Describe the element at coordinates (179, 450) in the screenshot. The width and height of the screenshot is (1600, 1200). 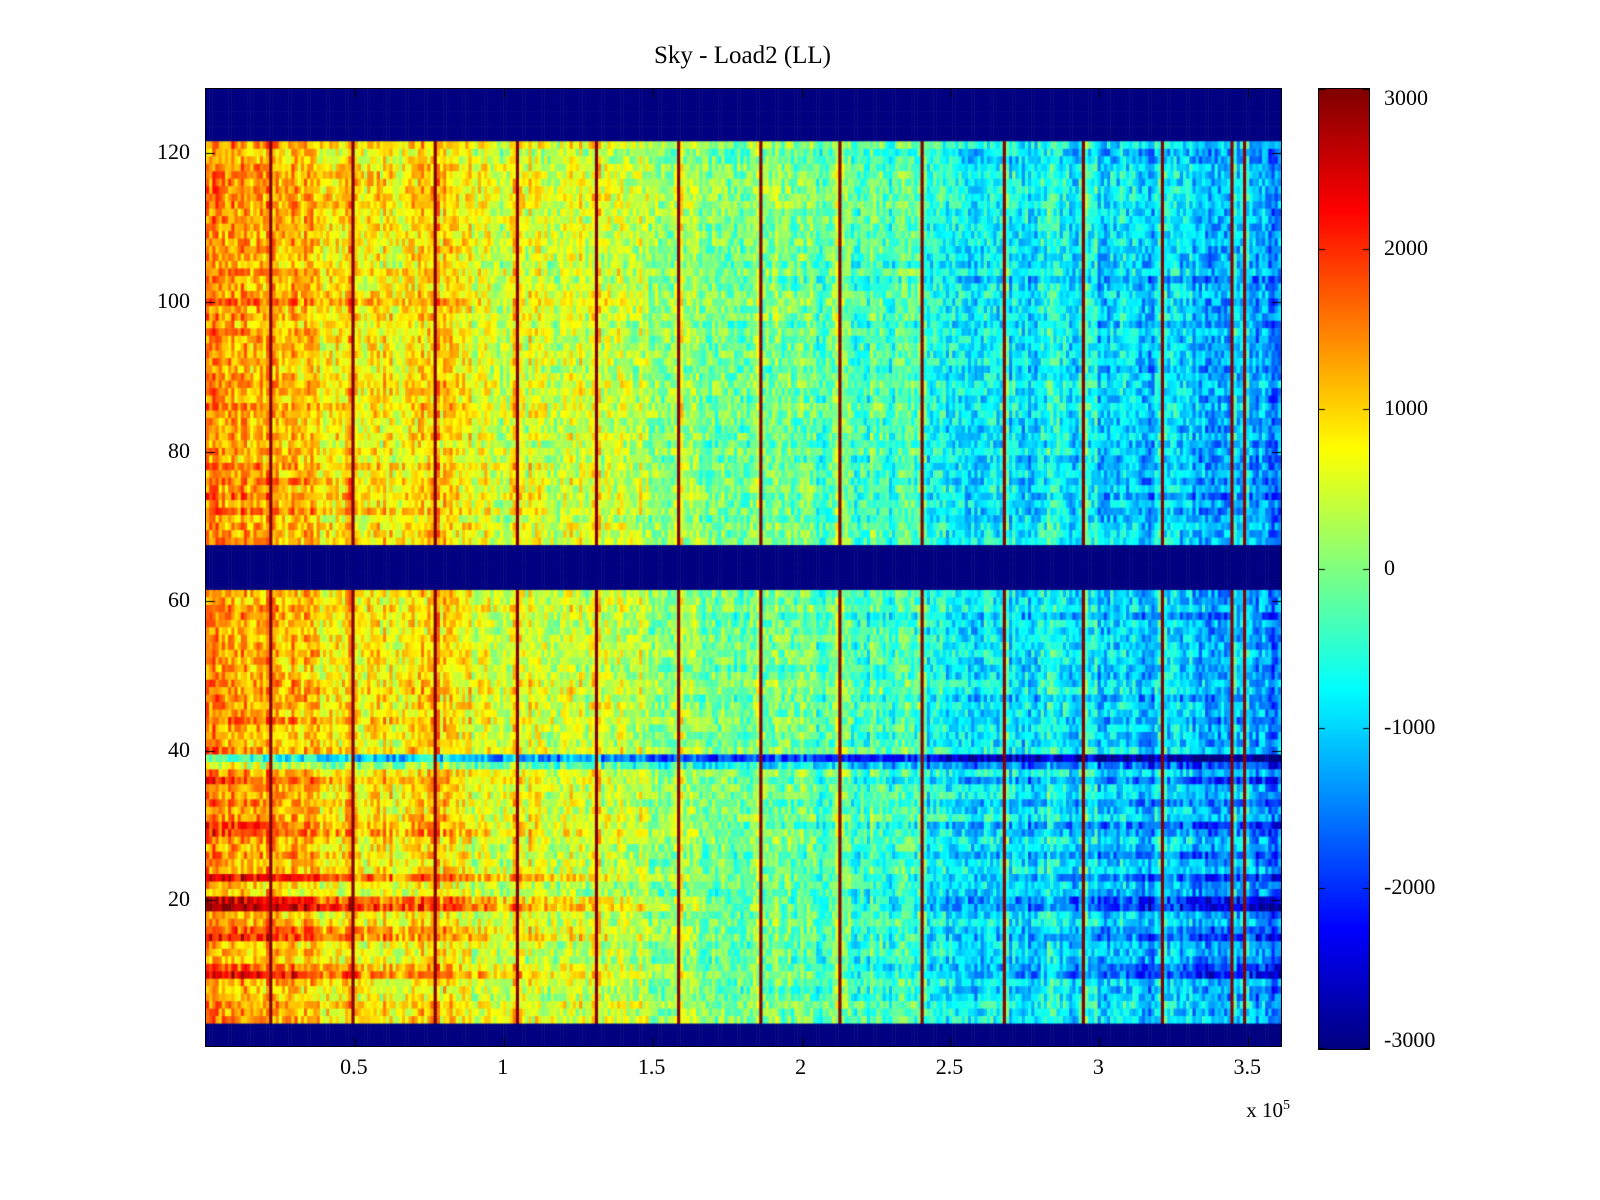
I see `y-tick-label: 80` at that location.